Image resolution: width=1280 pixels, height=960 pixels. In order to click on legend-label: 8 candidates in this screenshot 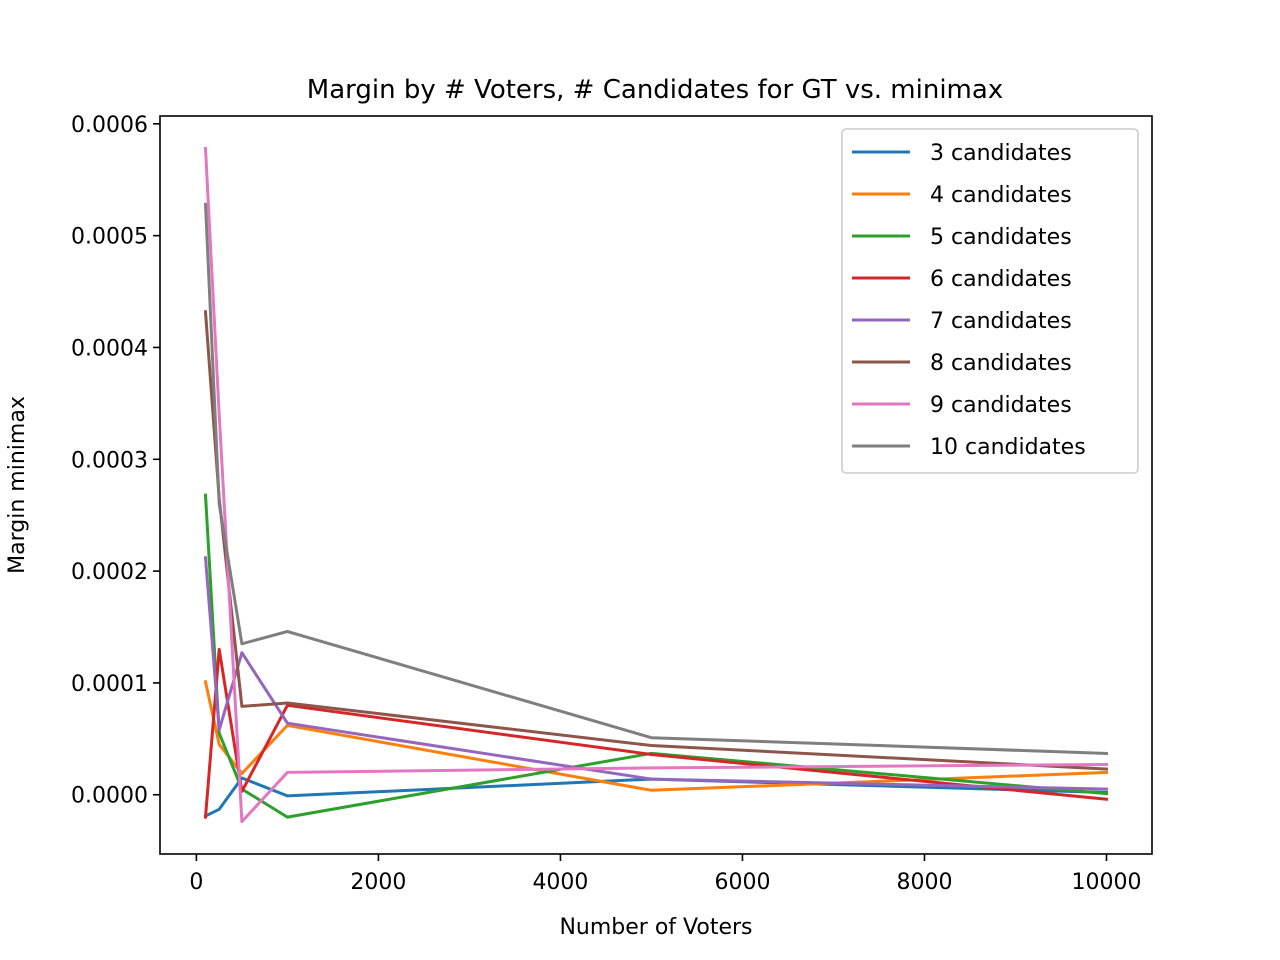, I will do `click(1001, 363)`.